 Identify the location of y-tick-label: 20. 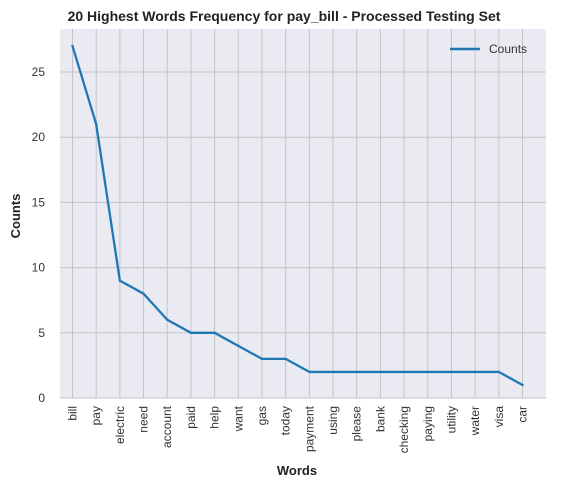
(39, 137).